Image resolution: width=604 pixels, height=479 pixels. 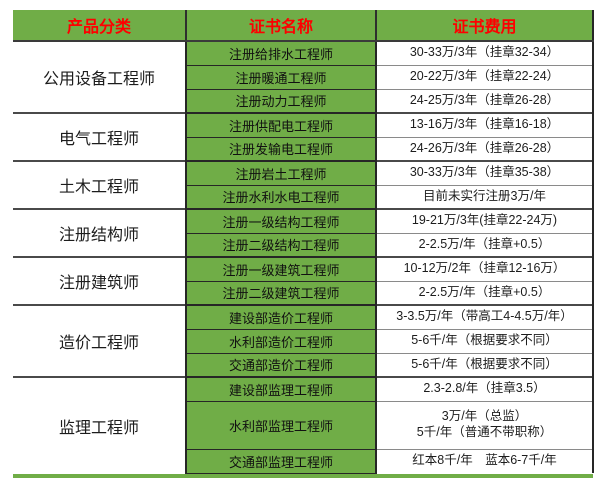 I want to click on certificate-cell: 注册岩土工程师, so click(x=281, y=173).